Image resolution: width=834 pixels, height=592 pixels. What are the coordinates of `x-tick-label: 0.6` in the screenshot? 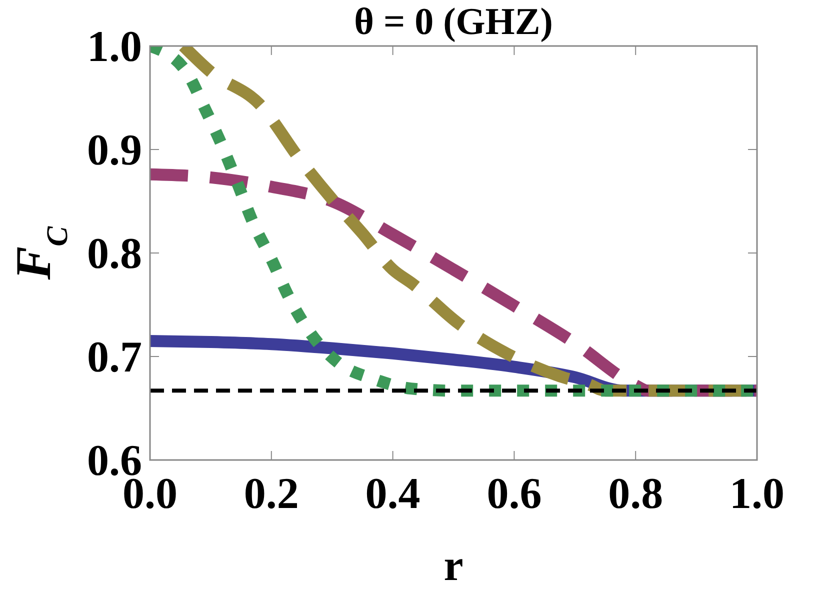 It's located at (514, 493).